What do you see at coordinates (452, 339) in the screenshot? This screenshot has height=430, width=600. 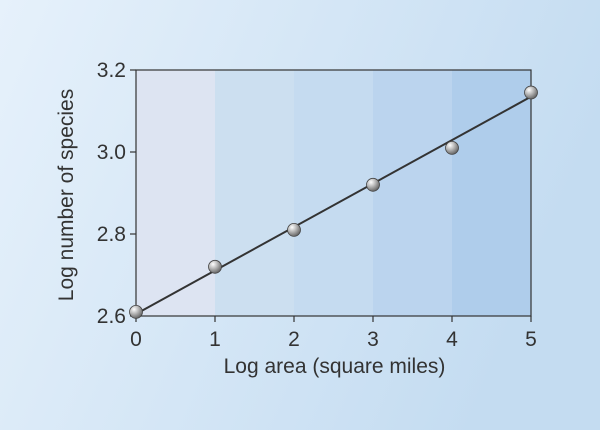 I see `x-tick-label: 4` at bounding box center [452, 339].